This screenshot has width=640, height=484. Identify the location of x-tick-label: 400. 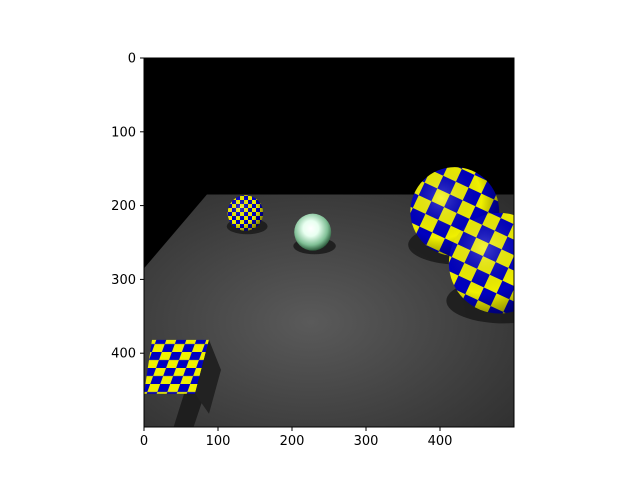
(440, 441).